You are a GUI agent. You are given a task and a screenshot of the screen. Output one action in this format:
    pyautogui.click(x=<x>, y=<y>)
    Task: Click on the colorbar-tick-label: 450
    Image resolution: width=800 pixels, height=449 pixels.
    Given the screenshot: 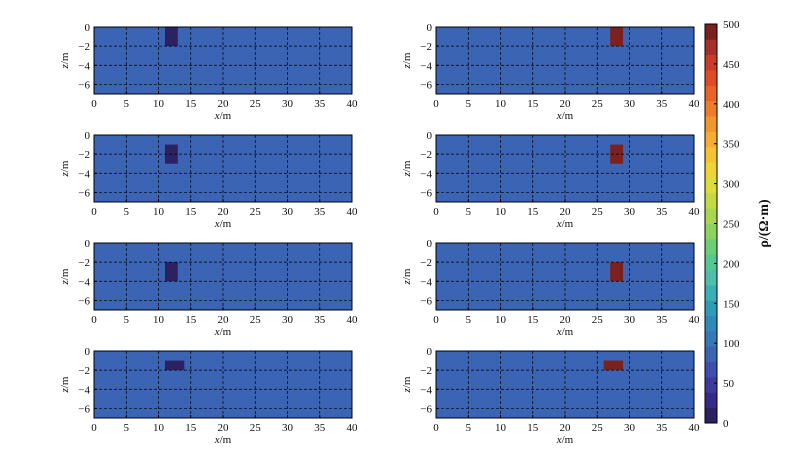 What is the action you would take?
    pyautogui.click(x=731, y=65)
    